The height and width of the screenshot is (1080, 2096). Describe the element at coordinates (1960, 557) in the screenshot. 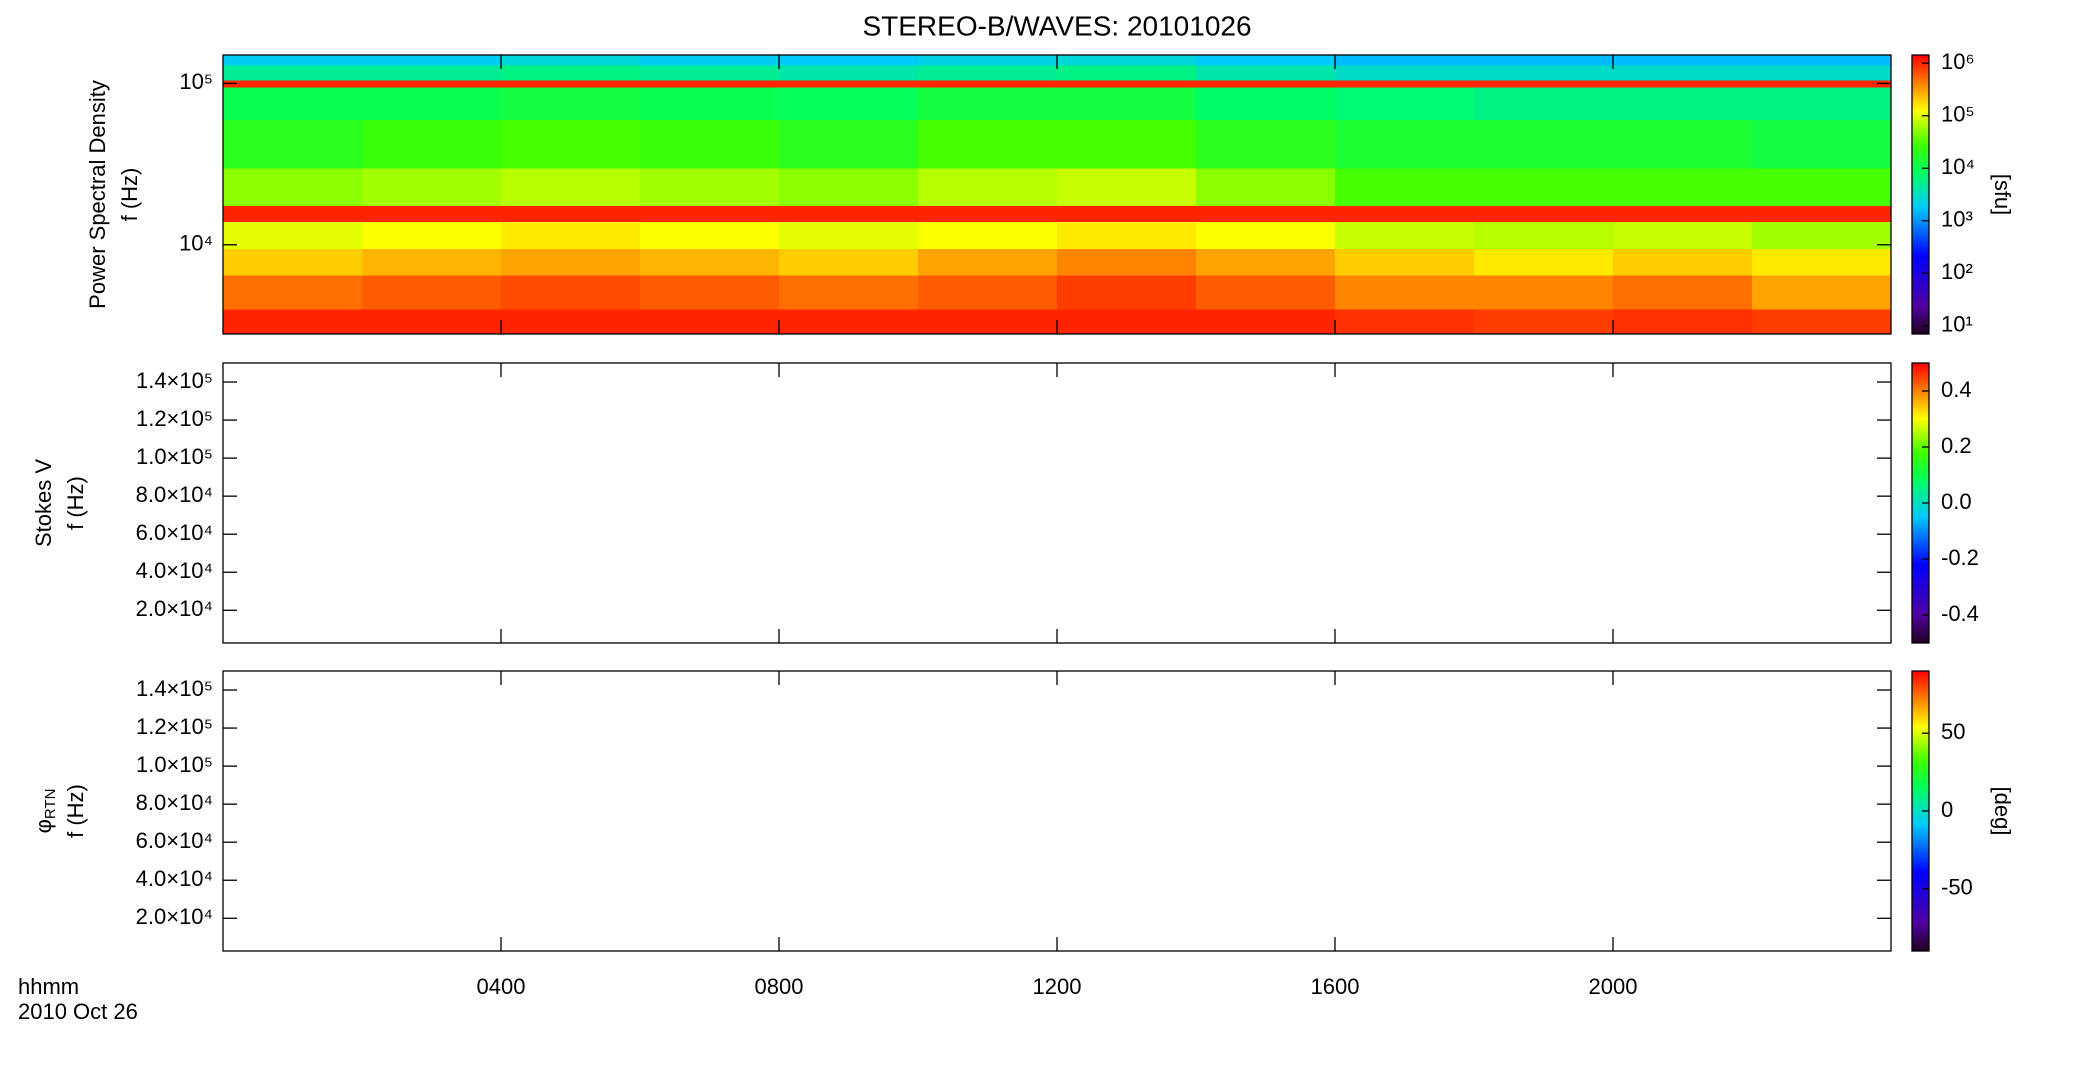

I see `colorbar-tick-label: -0.2` at that location.